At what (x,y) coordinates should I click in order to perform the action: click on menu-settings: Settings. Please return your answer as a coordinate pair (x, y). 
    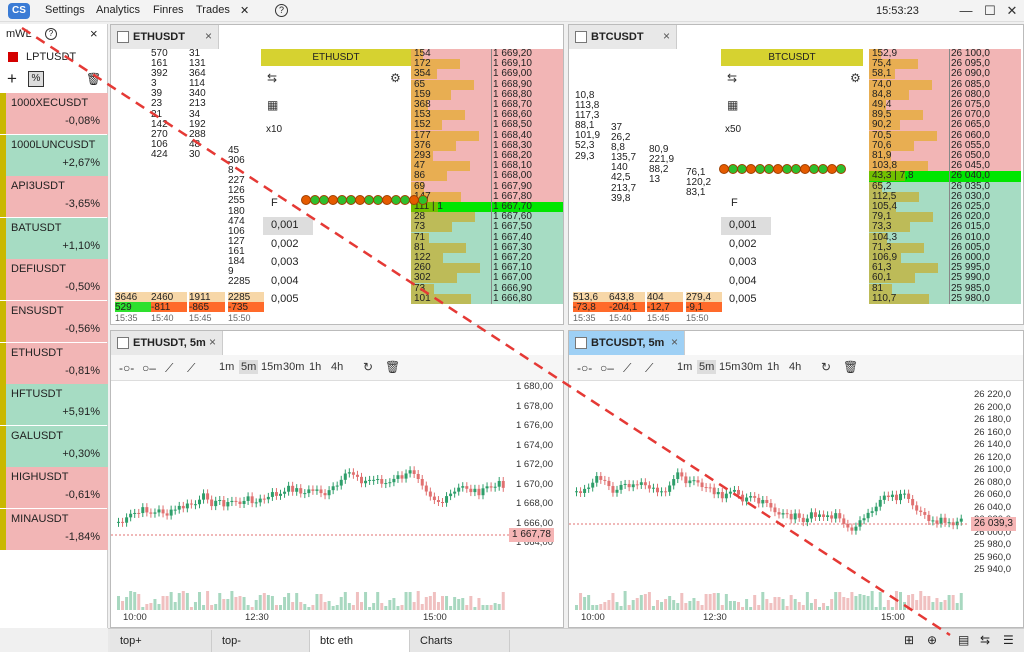
    Looking at the image, I should click on (65, 10).